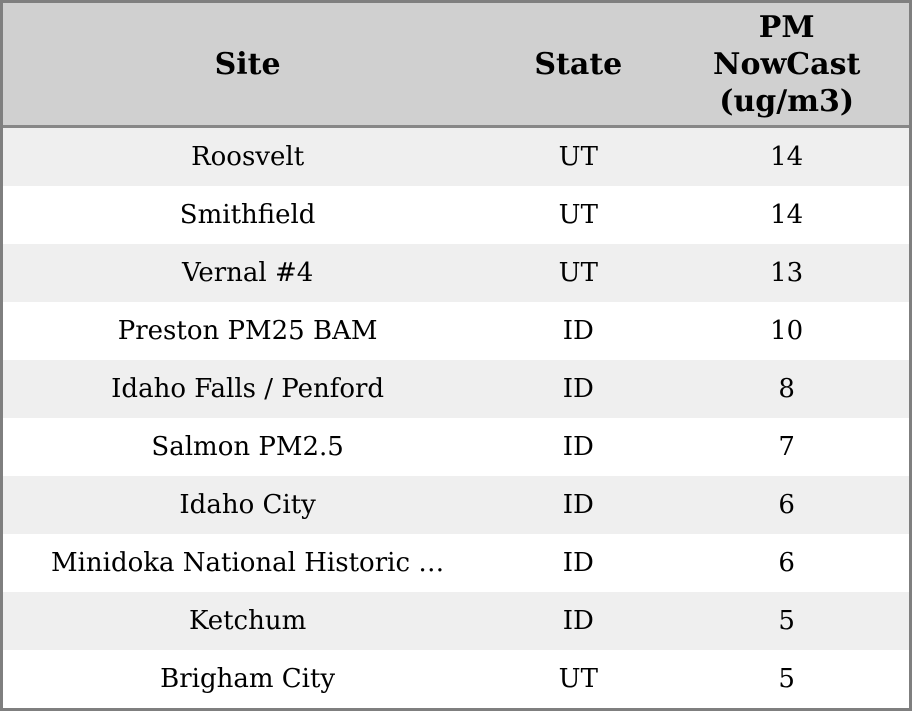  I want to click on site-cell: Salmon PM2.5, so click(248, 447).